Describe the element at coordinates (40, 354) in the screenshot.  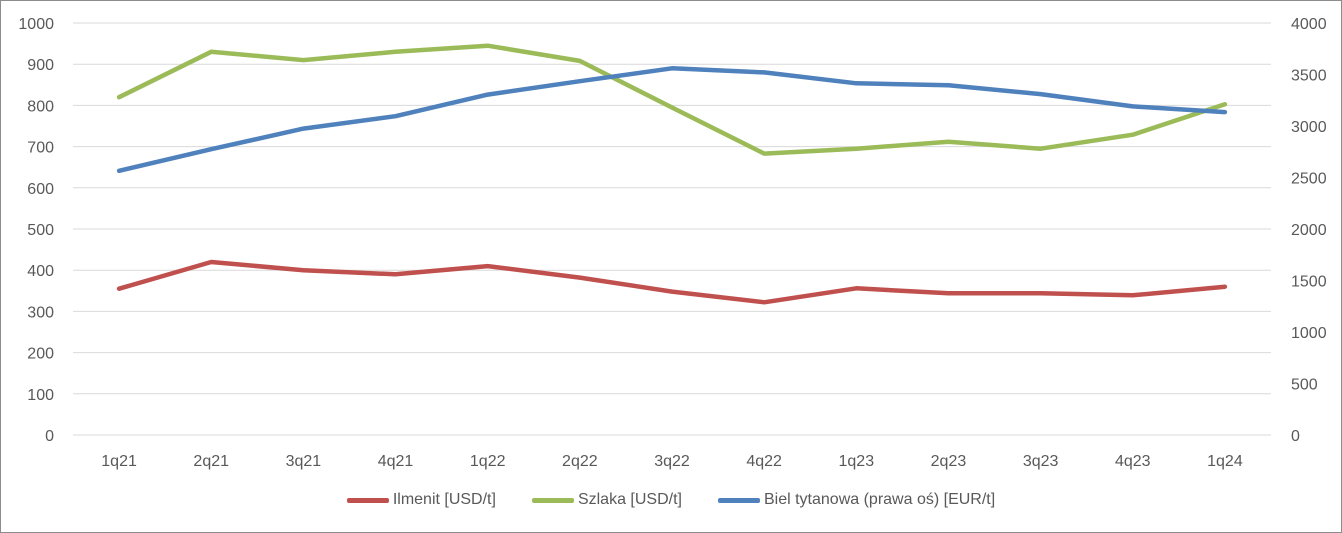
I see `y-left-tick-label: 200` at that location.